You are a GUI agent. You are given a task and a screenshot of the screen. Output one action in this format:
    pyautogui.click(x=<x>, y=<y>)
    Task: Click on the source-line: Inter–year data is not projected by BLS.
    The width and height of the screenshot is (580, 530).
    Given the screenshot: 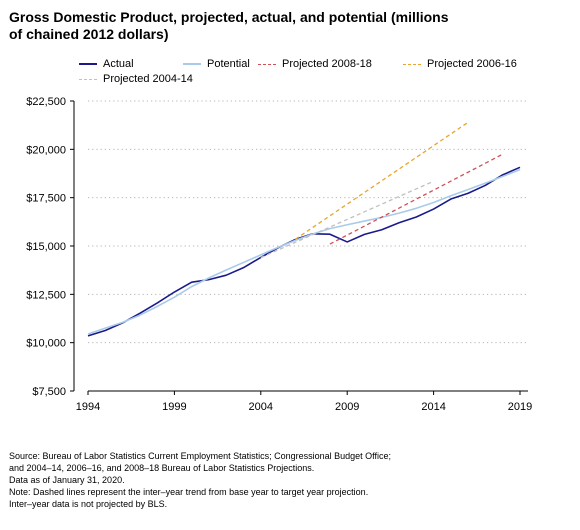 What is the action you would take?
    pyautogui.click(x=88, y=504)
    